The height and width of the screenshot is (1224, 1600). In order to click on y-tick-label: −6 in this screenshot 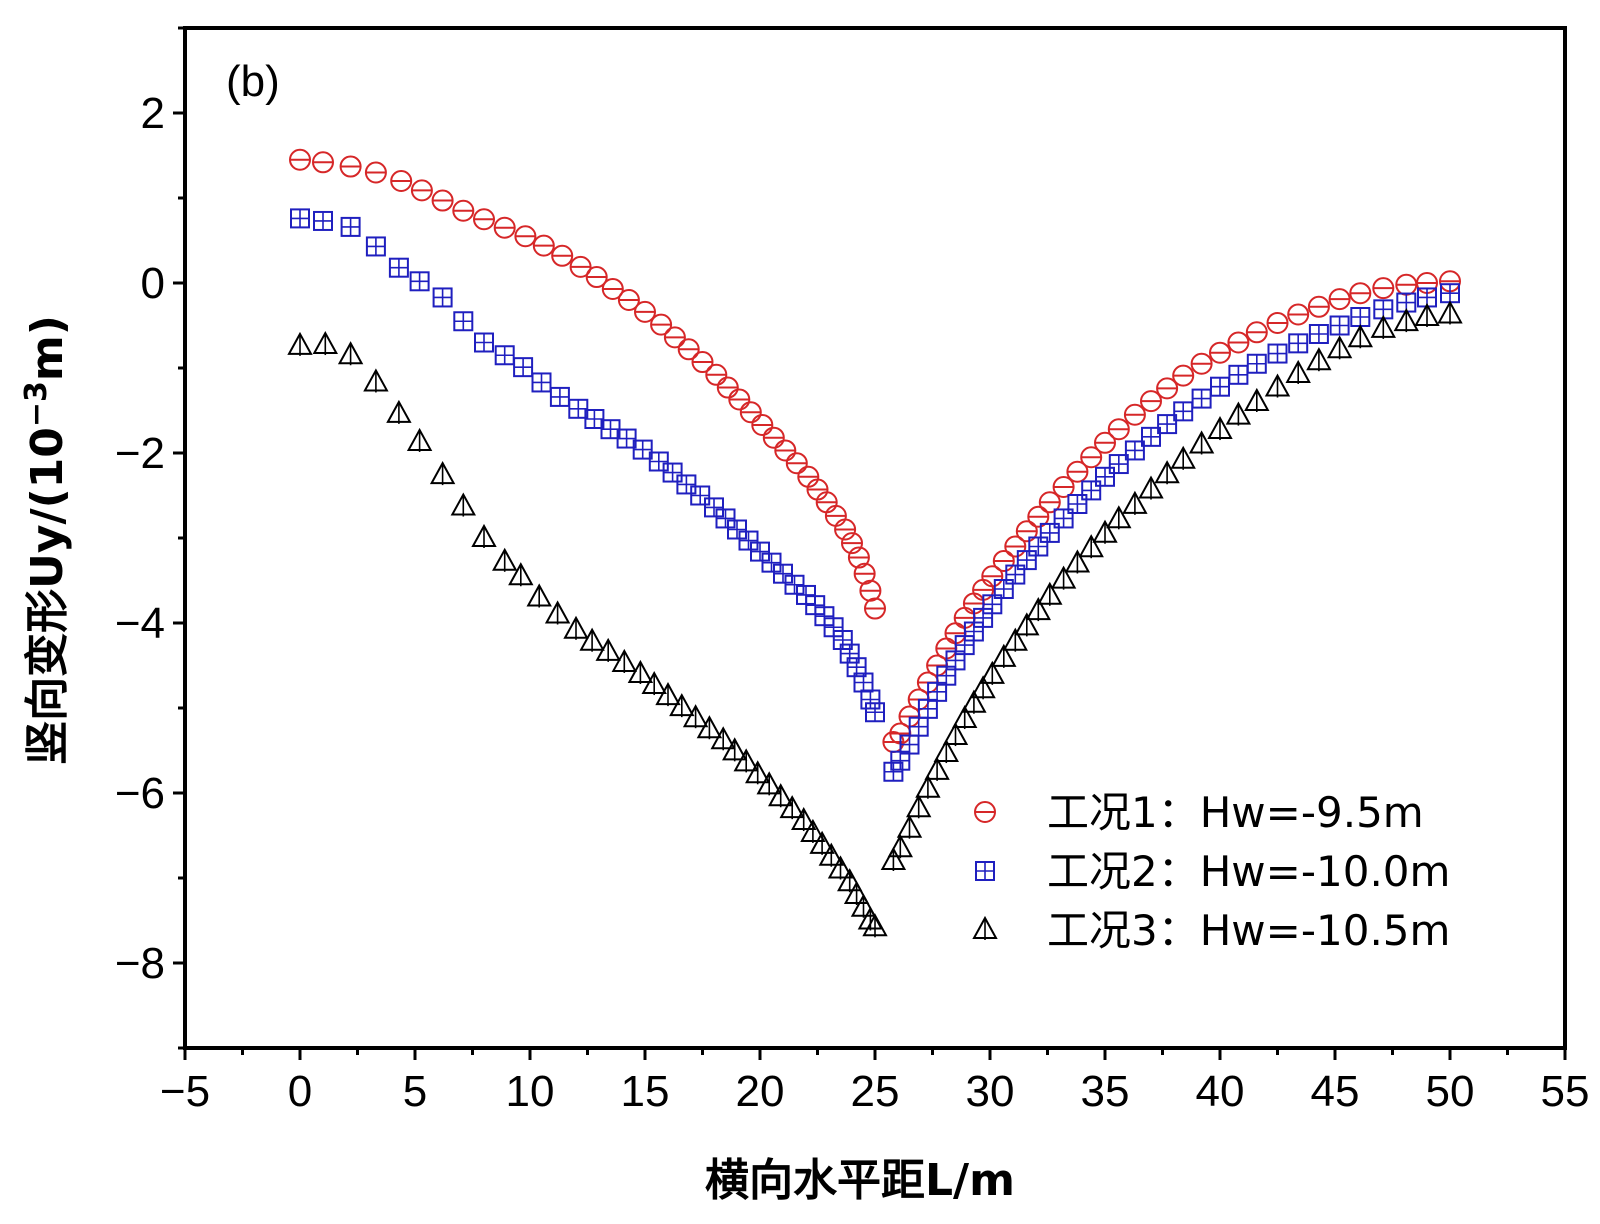, I will do `click(140, 793)`.